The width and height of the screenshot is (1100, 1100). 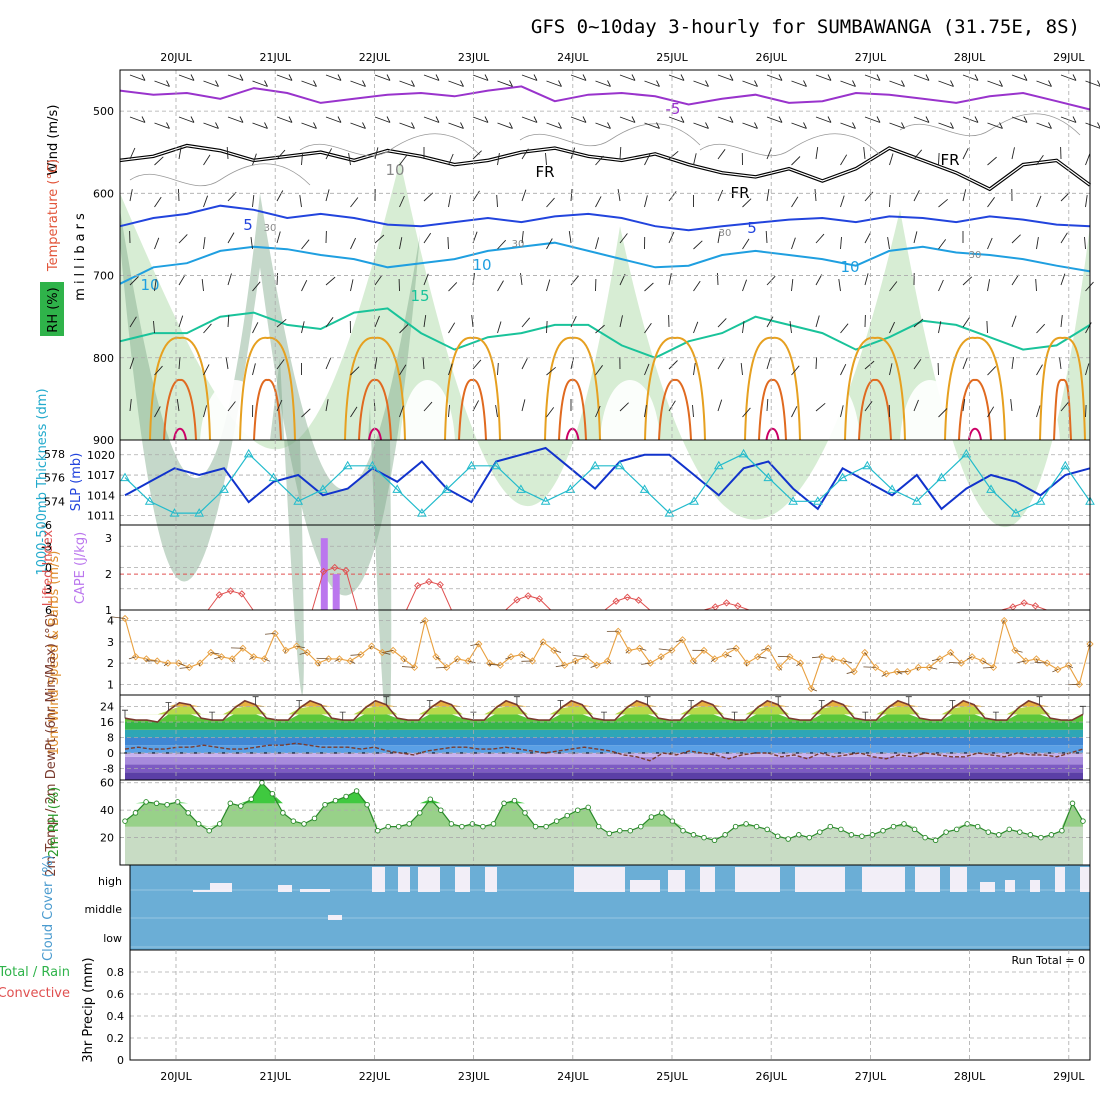 I want to click on date-label-bottom: 25JUL, so click(x=672, y=1076).